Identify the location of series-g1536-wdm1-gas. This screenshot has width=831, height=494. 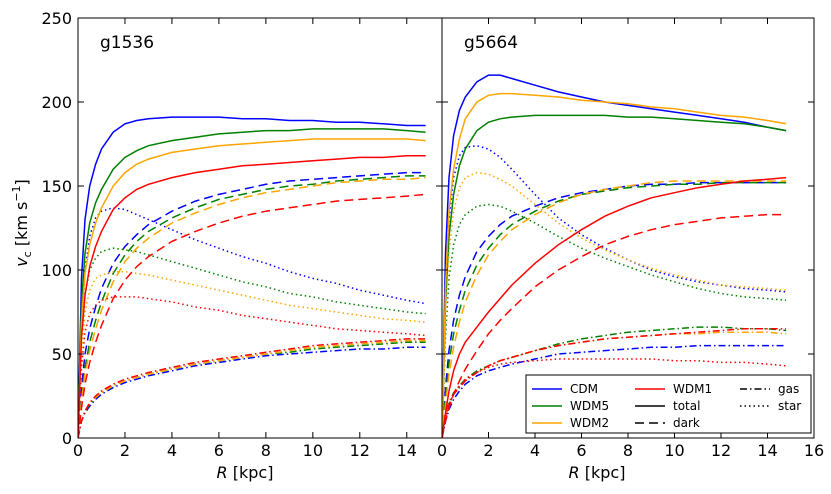
(252, 388).